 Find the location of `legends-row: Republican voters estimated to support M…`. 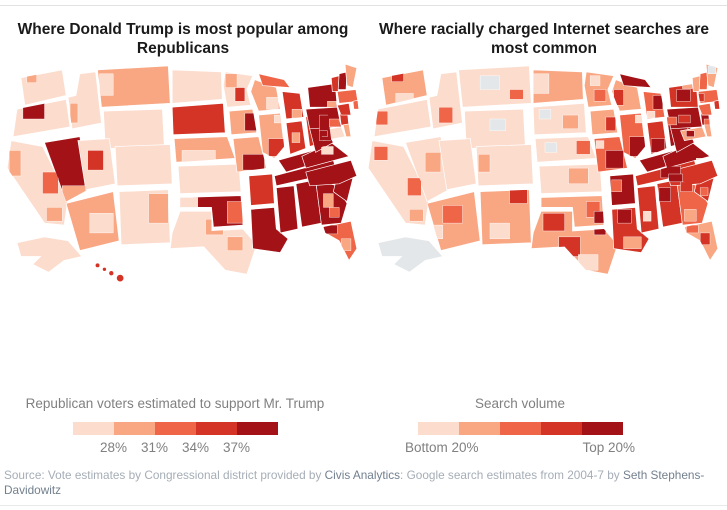

legends-row: Republican voters estimated to support M… is located at coordinates (363, 427).